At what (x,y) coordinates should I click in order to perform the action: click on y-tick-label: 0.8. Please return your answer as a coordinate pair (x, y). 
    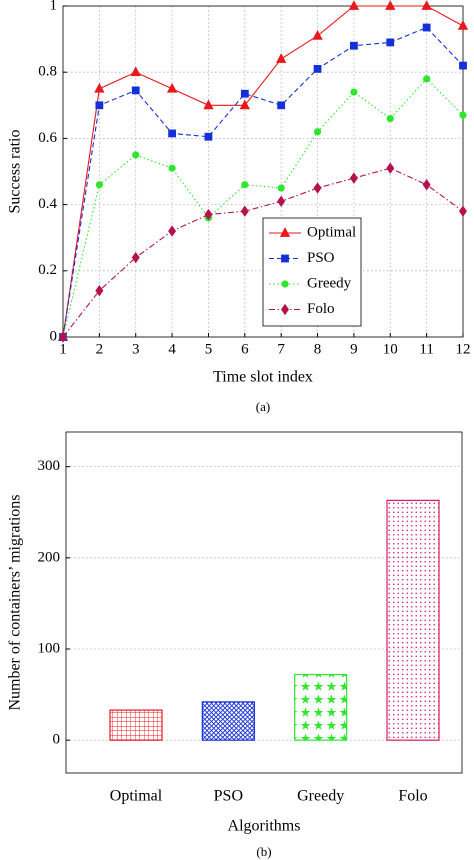
    Looking at the image, I should click on (47, 72).